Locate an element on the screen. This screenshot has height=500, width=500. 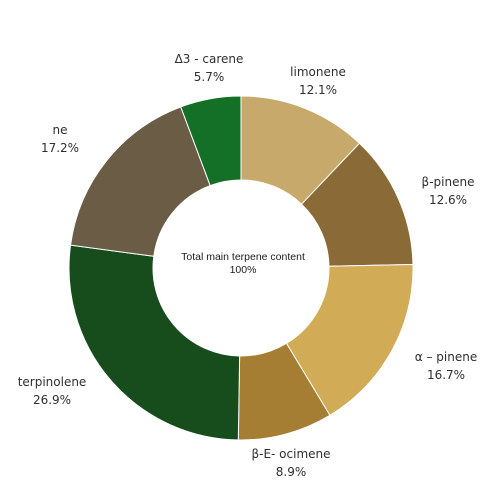
slice-label-name-2: α – pinene is located at coordinates (446, 357).